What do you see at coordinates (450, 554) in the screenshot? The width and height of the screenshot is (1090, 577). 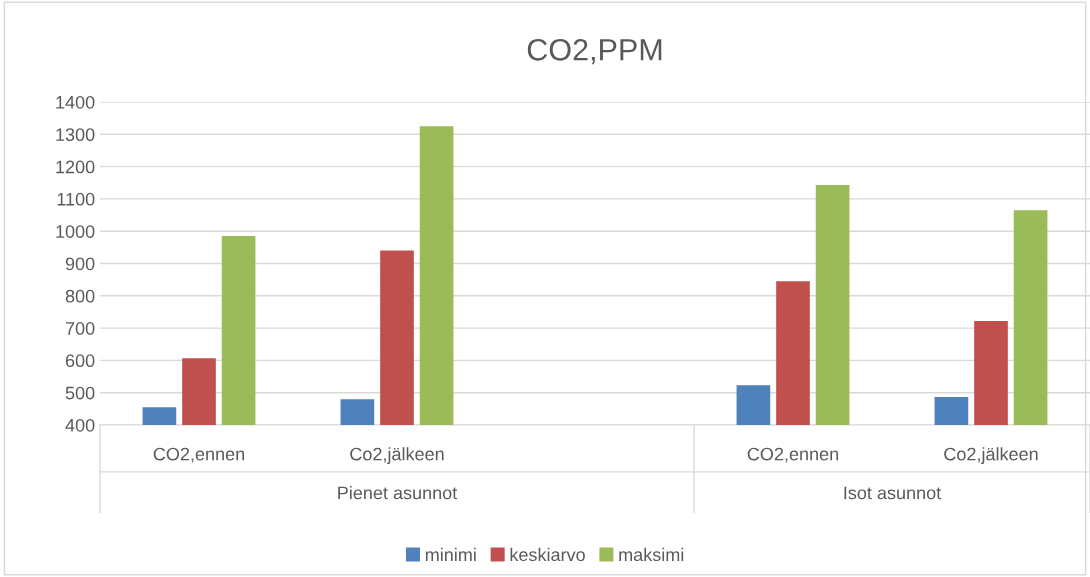 I see `legend-label: minimi` at bounding box center [450, 554].